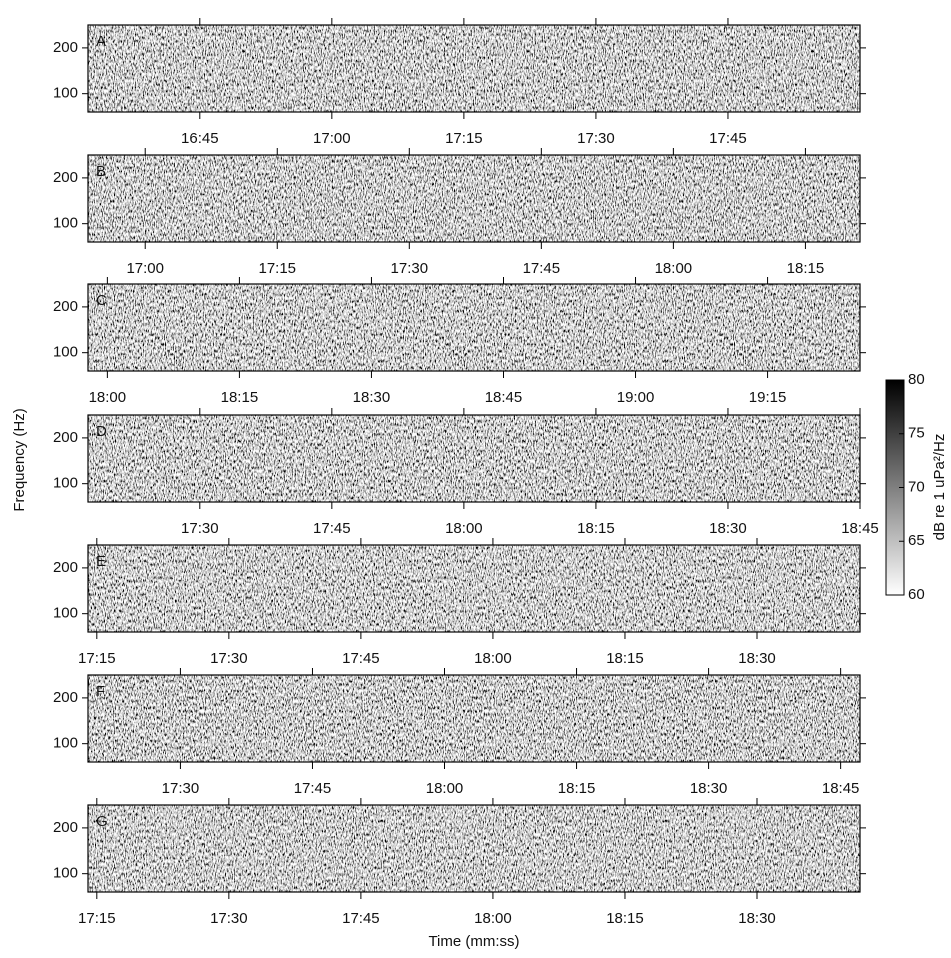 This screenshot has height=958, width=951. I want to click on colorbar-tick-label: 60, so click(916, 594).